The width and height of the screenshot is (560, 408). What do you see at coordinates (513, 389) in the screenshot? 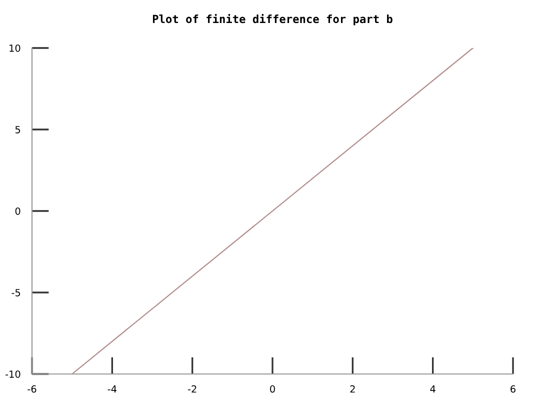
I see `x-tick-label: 6` at bounding box center [513, 389].